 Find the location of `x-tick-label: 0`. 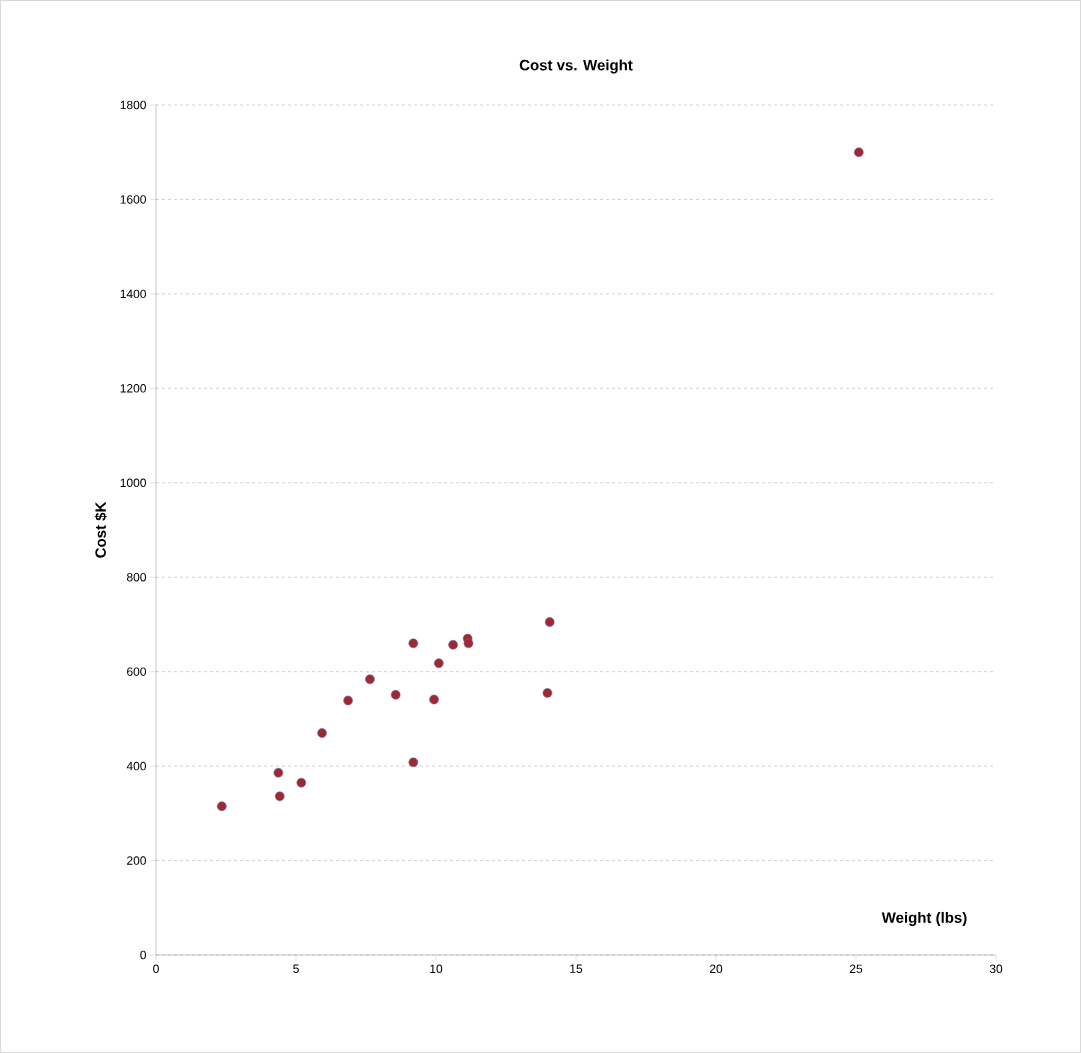

x-tick-label: 0 is located at coordinates (156, 969).